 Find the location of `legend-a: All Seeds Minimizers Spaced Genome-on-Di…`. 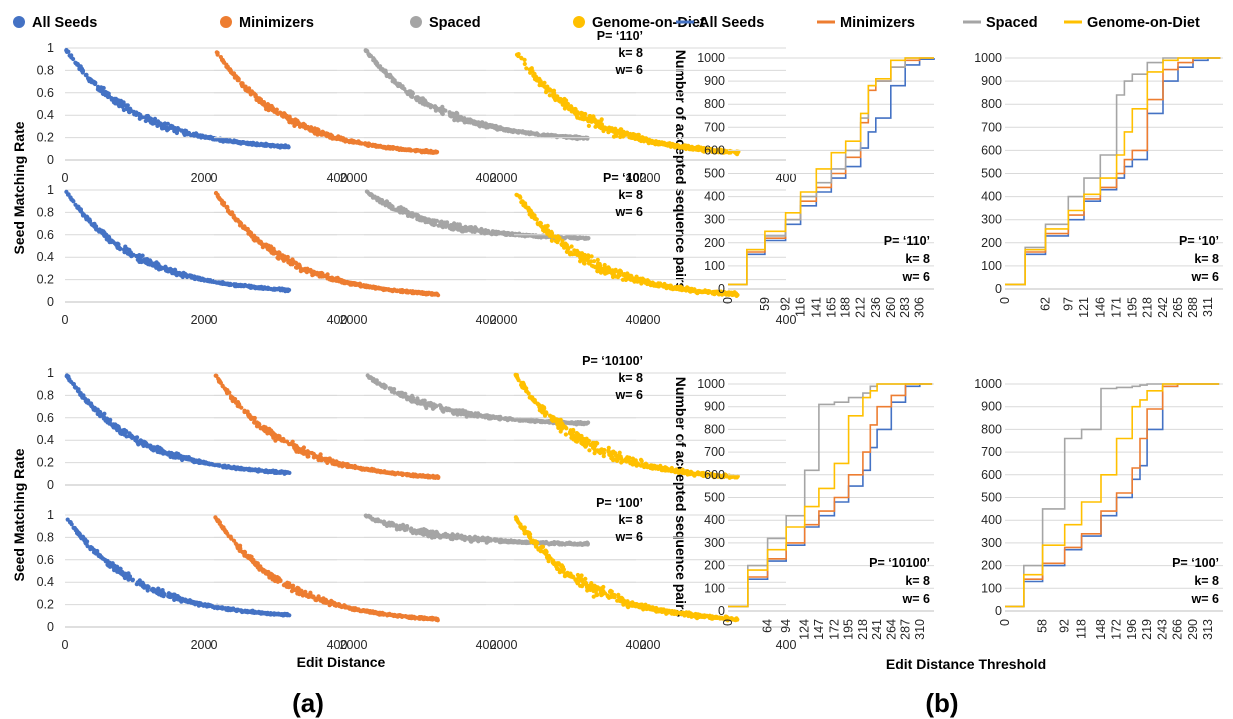

legend-a: All Seeds Minimizers Spaced Genome-on-Di… is located at coordinates (359, 23).